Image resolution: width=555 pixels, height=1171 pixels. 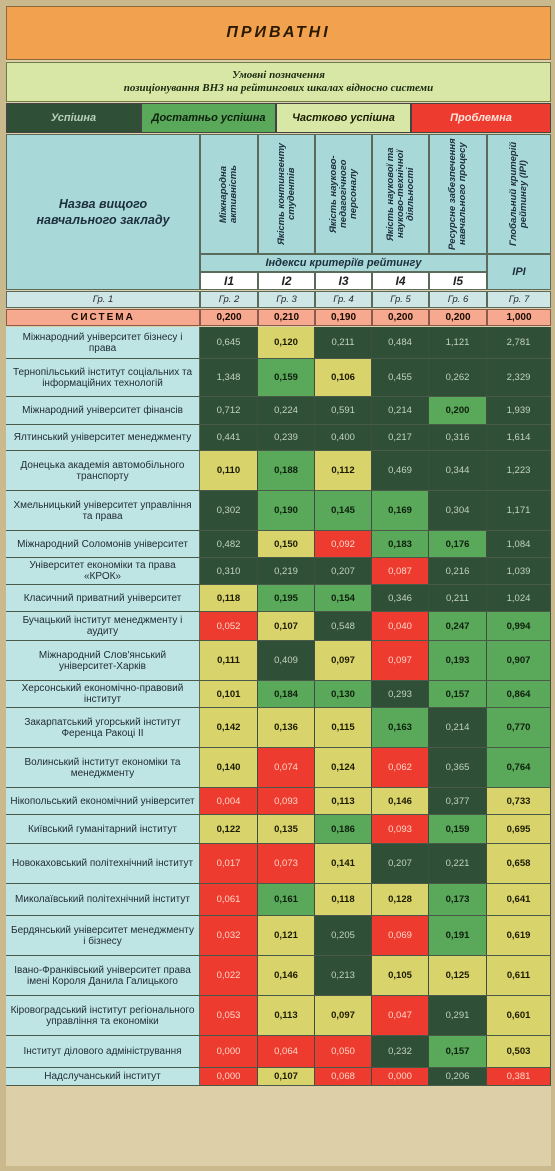 What do you see at coordinates (458, 626) in the screenshot?
I see `value-cell: 0,247` at bounding box center [458, 626].